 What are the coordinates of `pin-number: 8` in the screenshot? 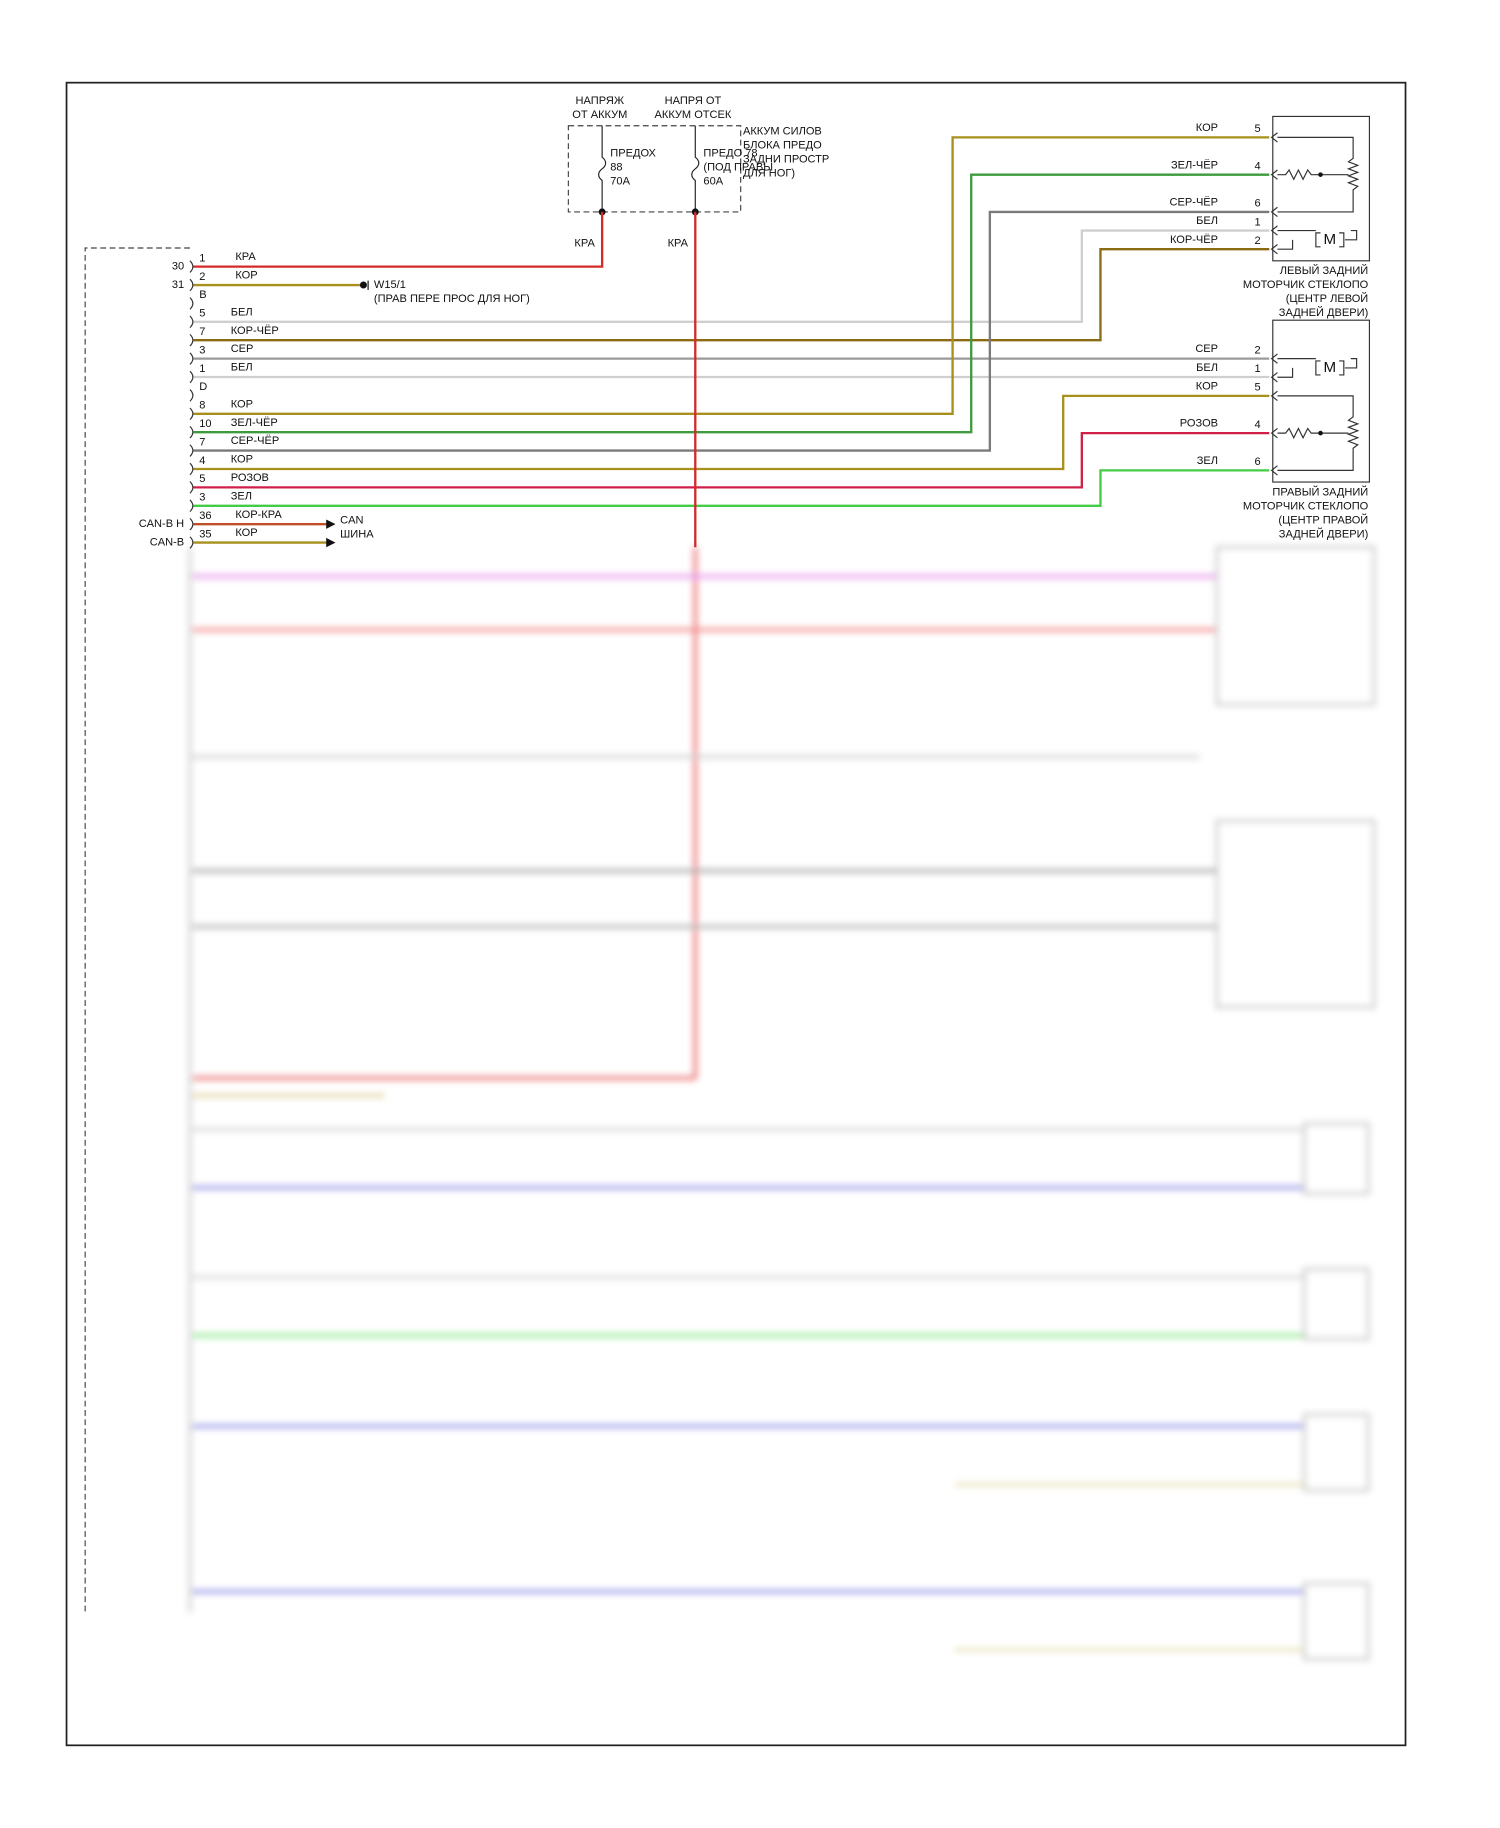 It's located at (202, 406).